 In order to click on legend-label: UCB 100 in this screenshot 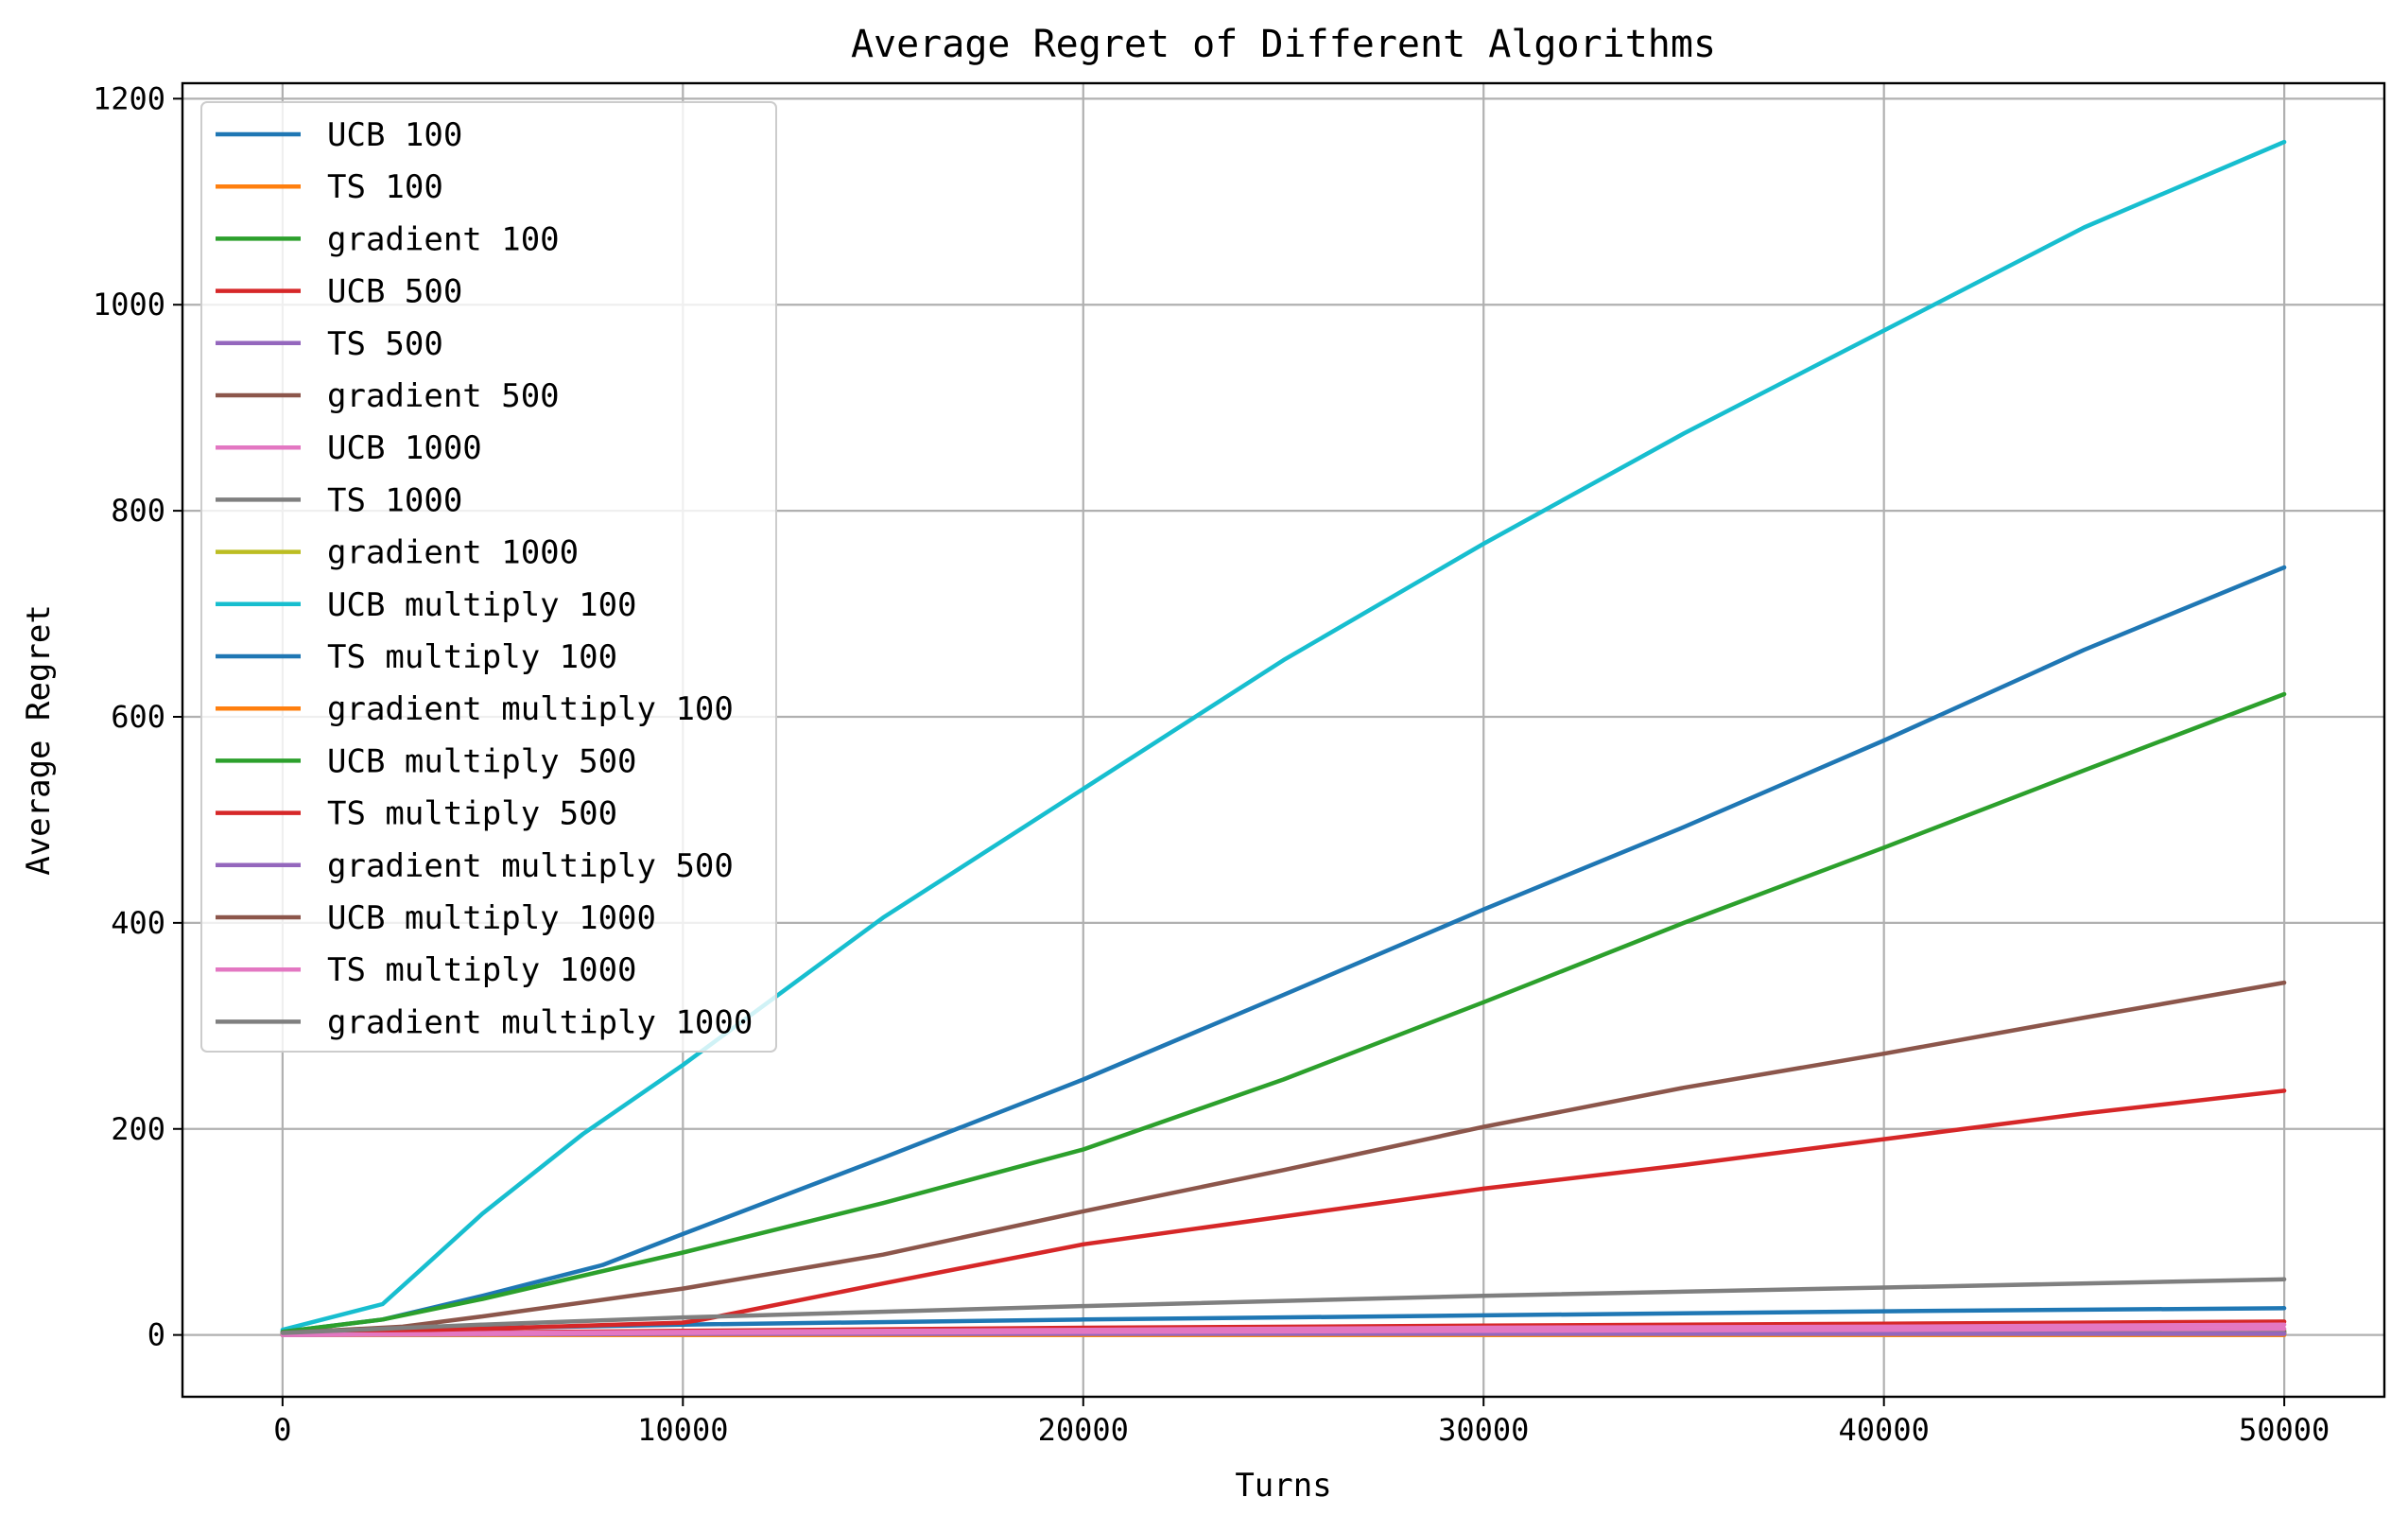, I will do `click(394, 135)`.